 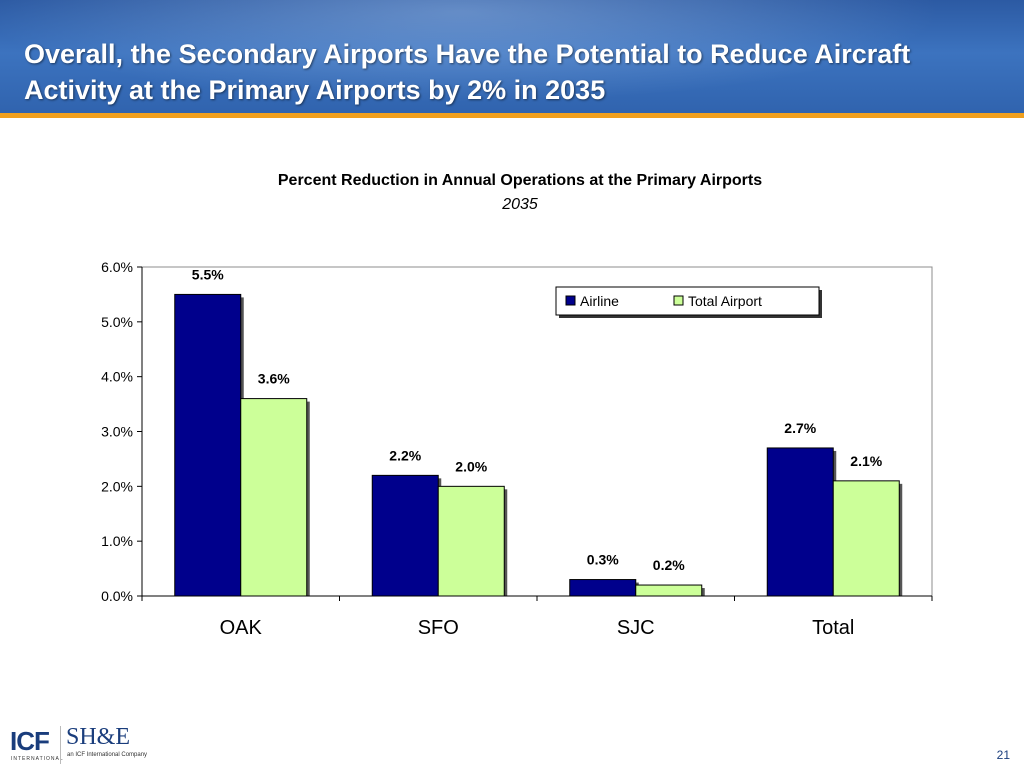 I want to click on data-label: 5.5%, so click(x=208, y=274).